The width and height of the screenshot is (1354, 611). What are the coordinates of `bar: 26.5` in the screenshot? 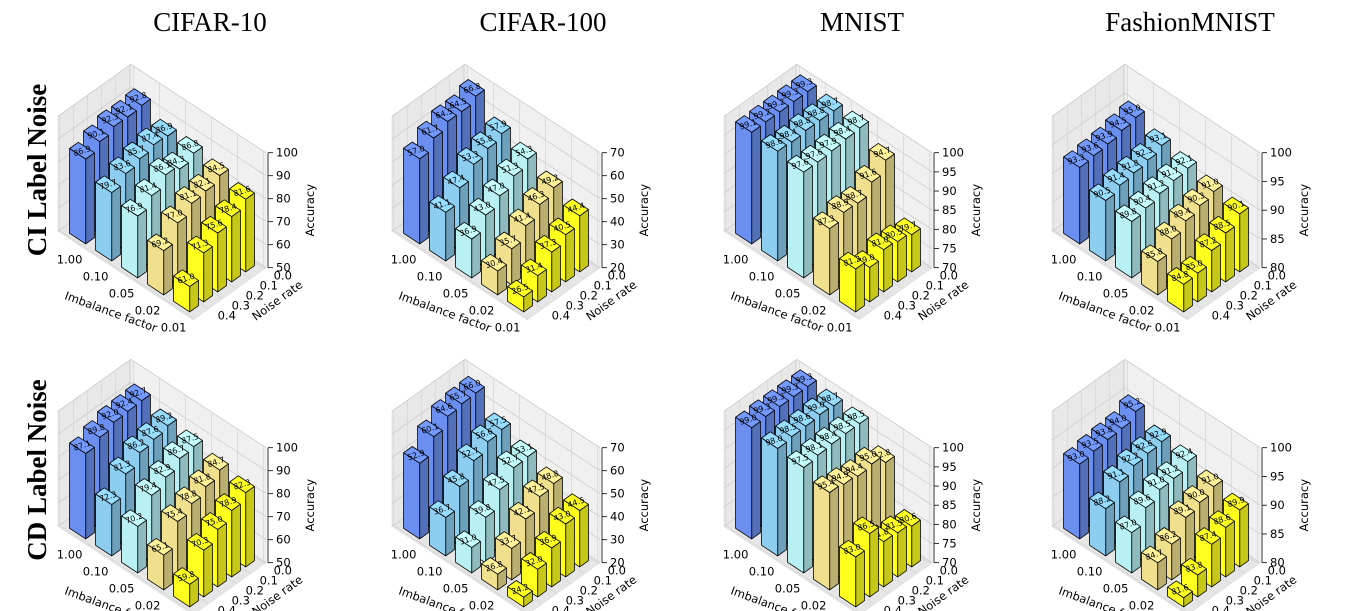 It's located at (520, 296).